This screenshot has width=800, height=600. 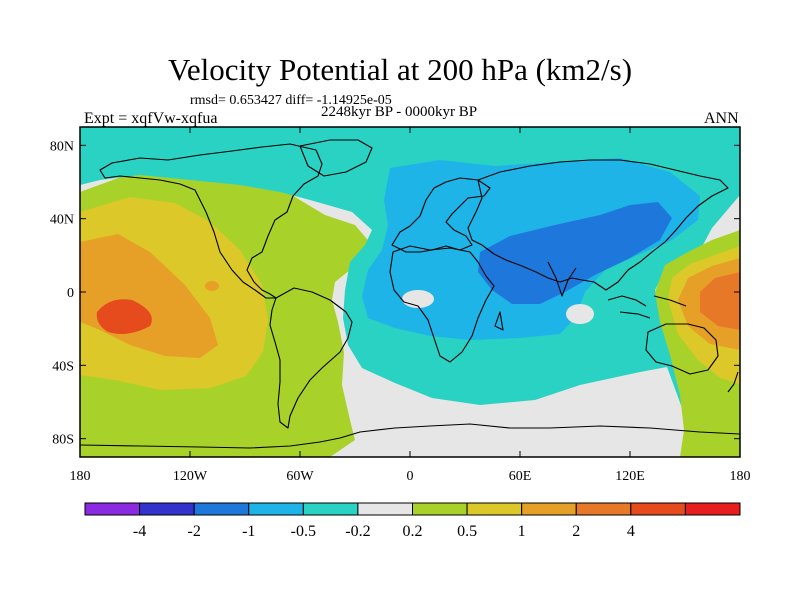 I want to click on coast-antarctica, so click(x=410, y=436).